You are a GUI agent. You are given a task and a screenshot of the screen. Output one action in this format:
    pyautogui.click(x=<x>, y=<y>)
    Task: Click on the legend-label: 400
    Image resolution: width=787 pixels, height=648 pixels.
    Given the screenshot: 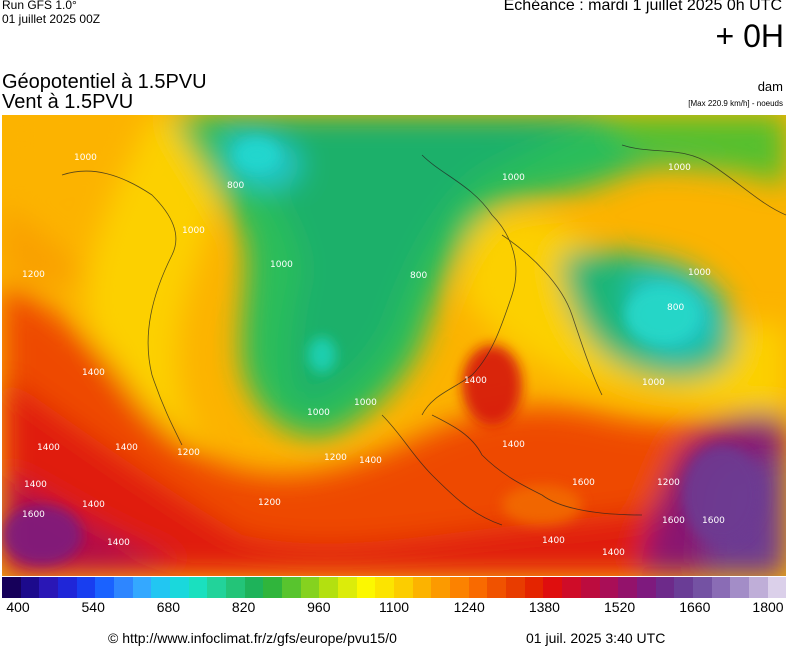 What is the action you would take?
    pyautogui.click(x=18, y=607)
    